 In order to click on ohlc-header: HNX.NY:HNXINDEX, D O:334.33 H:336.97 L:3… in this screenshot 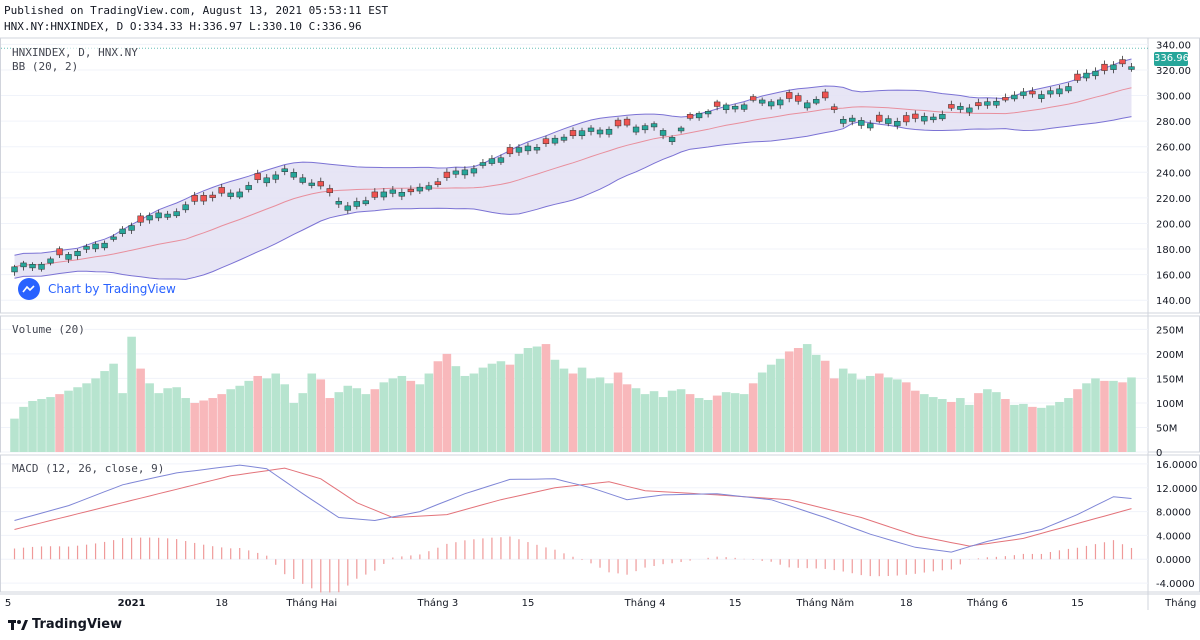, I will do `click(183, 26)`.